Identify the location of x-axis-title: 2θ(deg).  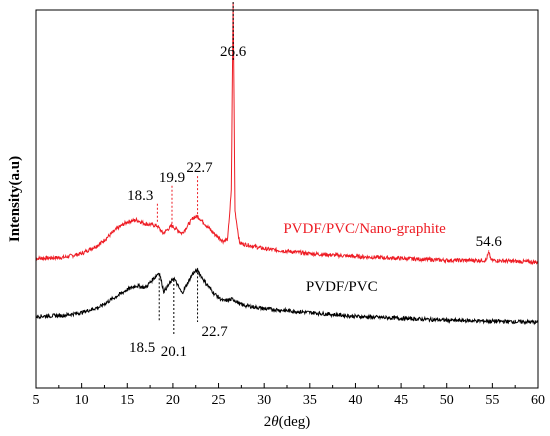
(287, 422).